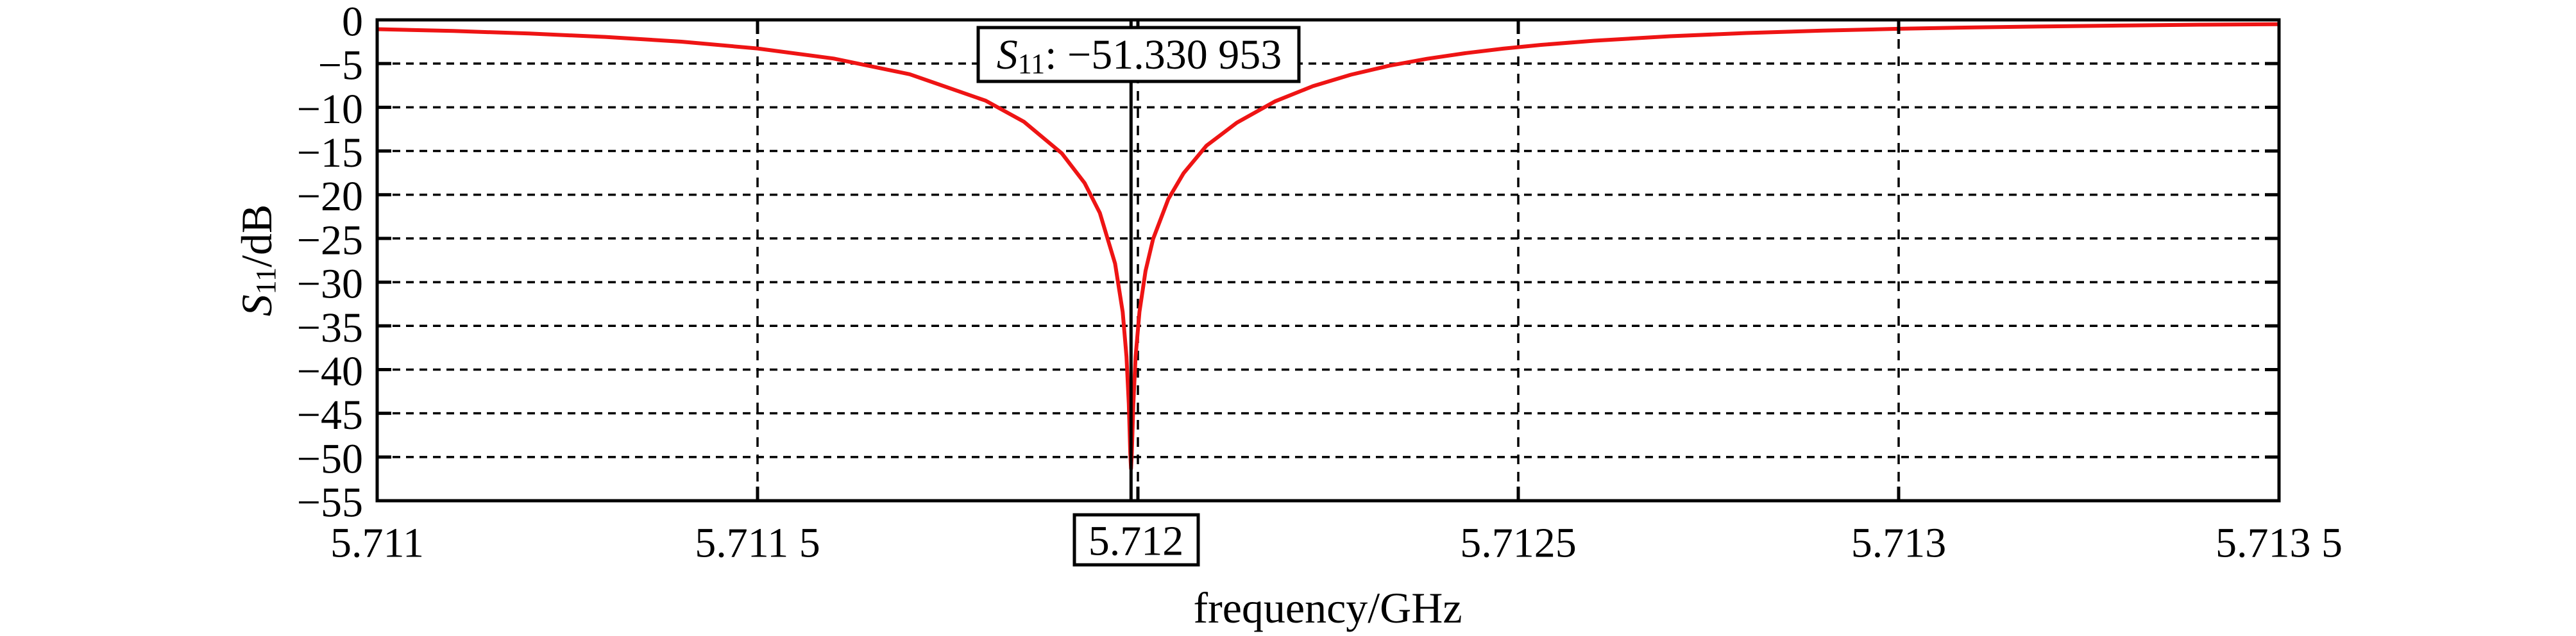 The width and height of the screenshot is (2576, 636). Describe the element at coordinates (1007, 54) in the screenshot. I see `annotation-series-symbol: S` at that location.